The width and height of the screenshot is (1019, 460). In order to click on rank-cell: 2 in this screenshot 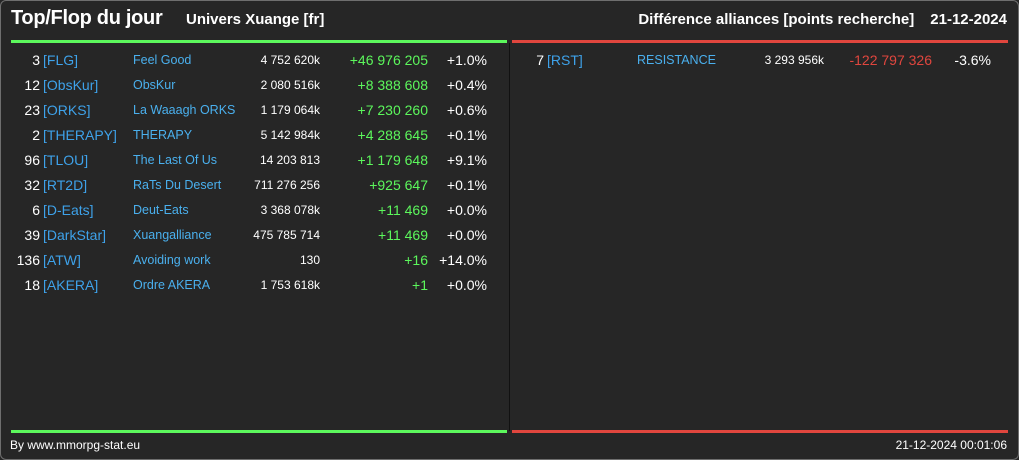, I will do `click(36, 135)`.